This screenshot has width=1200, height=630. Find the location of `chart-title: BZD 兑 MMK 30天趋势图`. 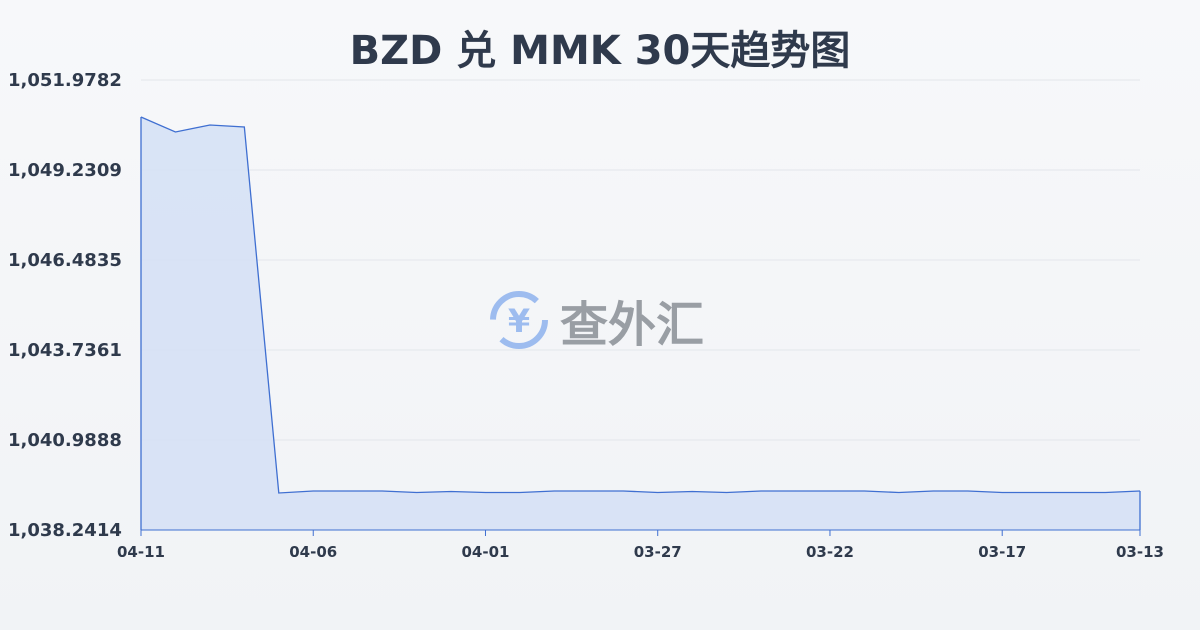

chart-title: BZD 兑 MMK 30天趋势图 is located at coordinates (600, 51).